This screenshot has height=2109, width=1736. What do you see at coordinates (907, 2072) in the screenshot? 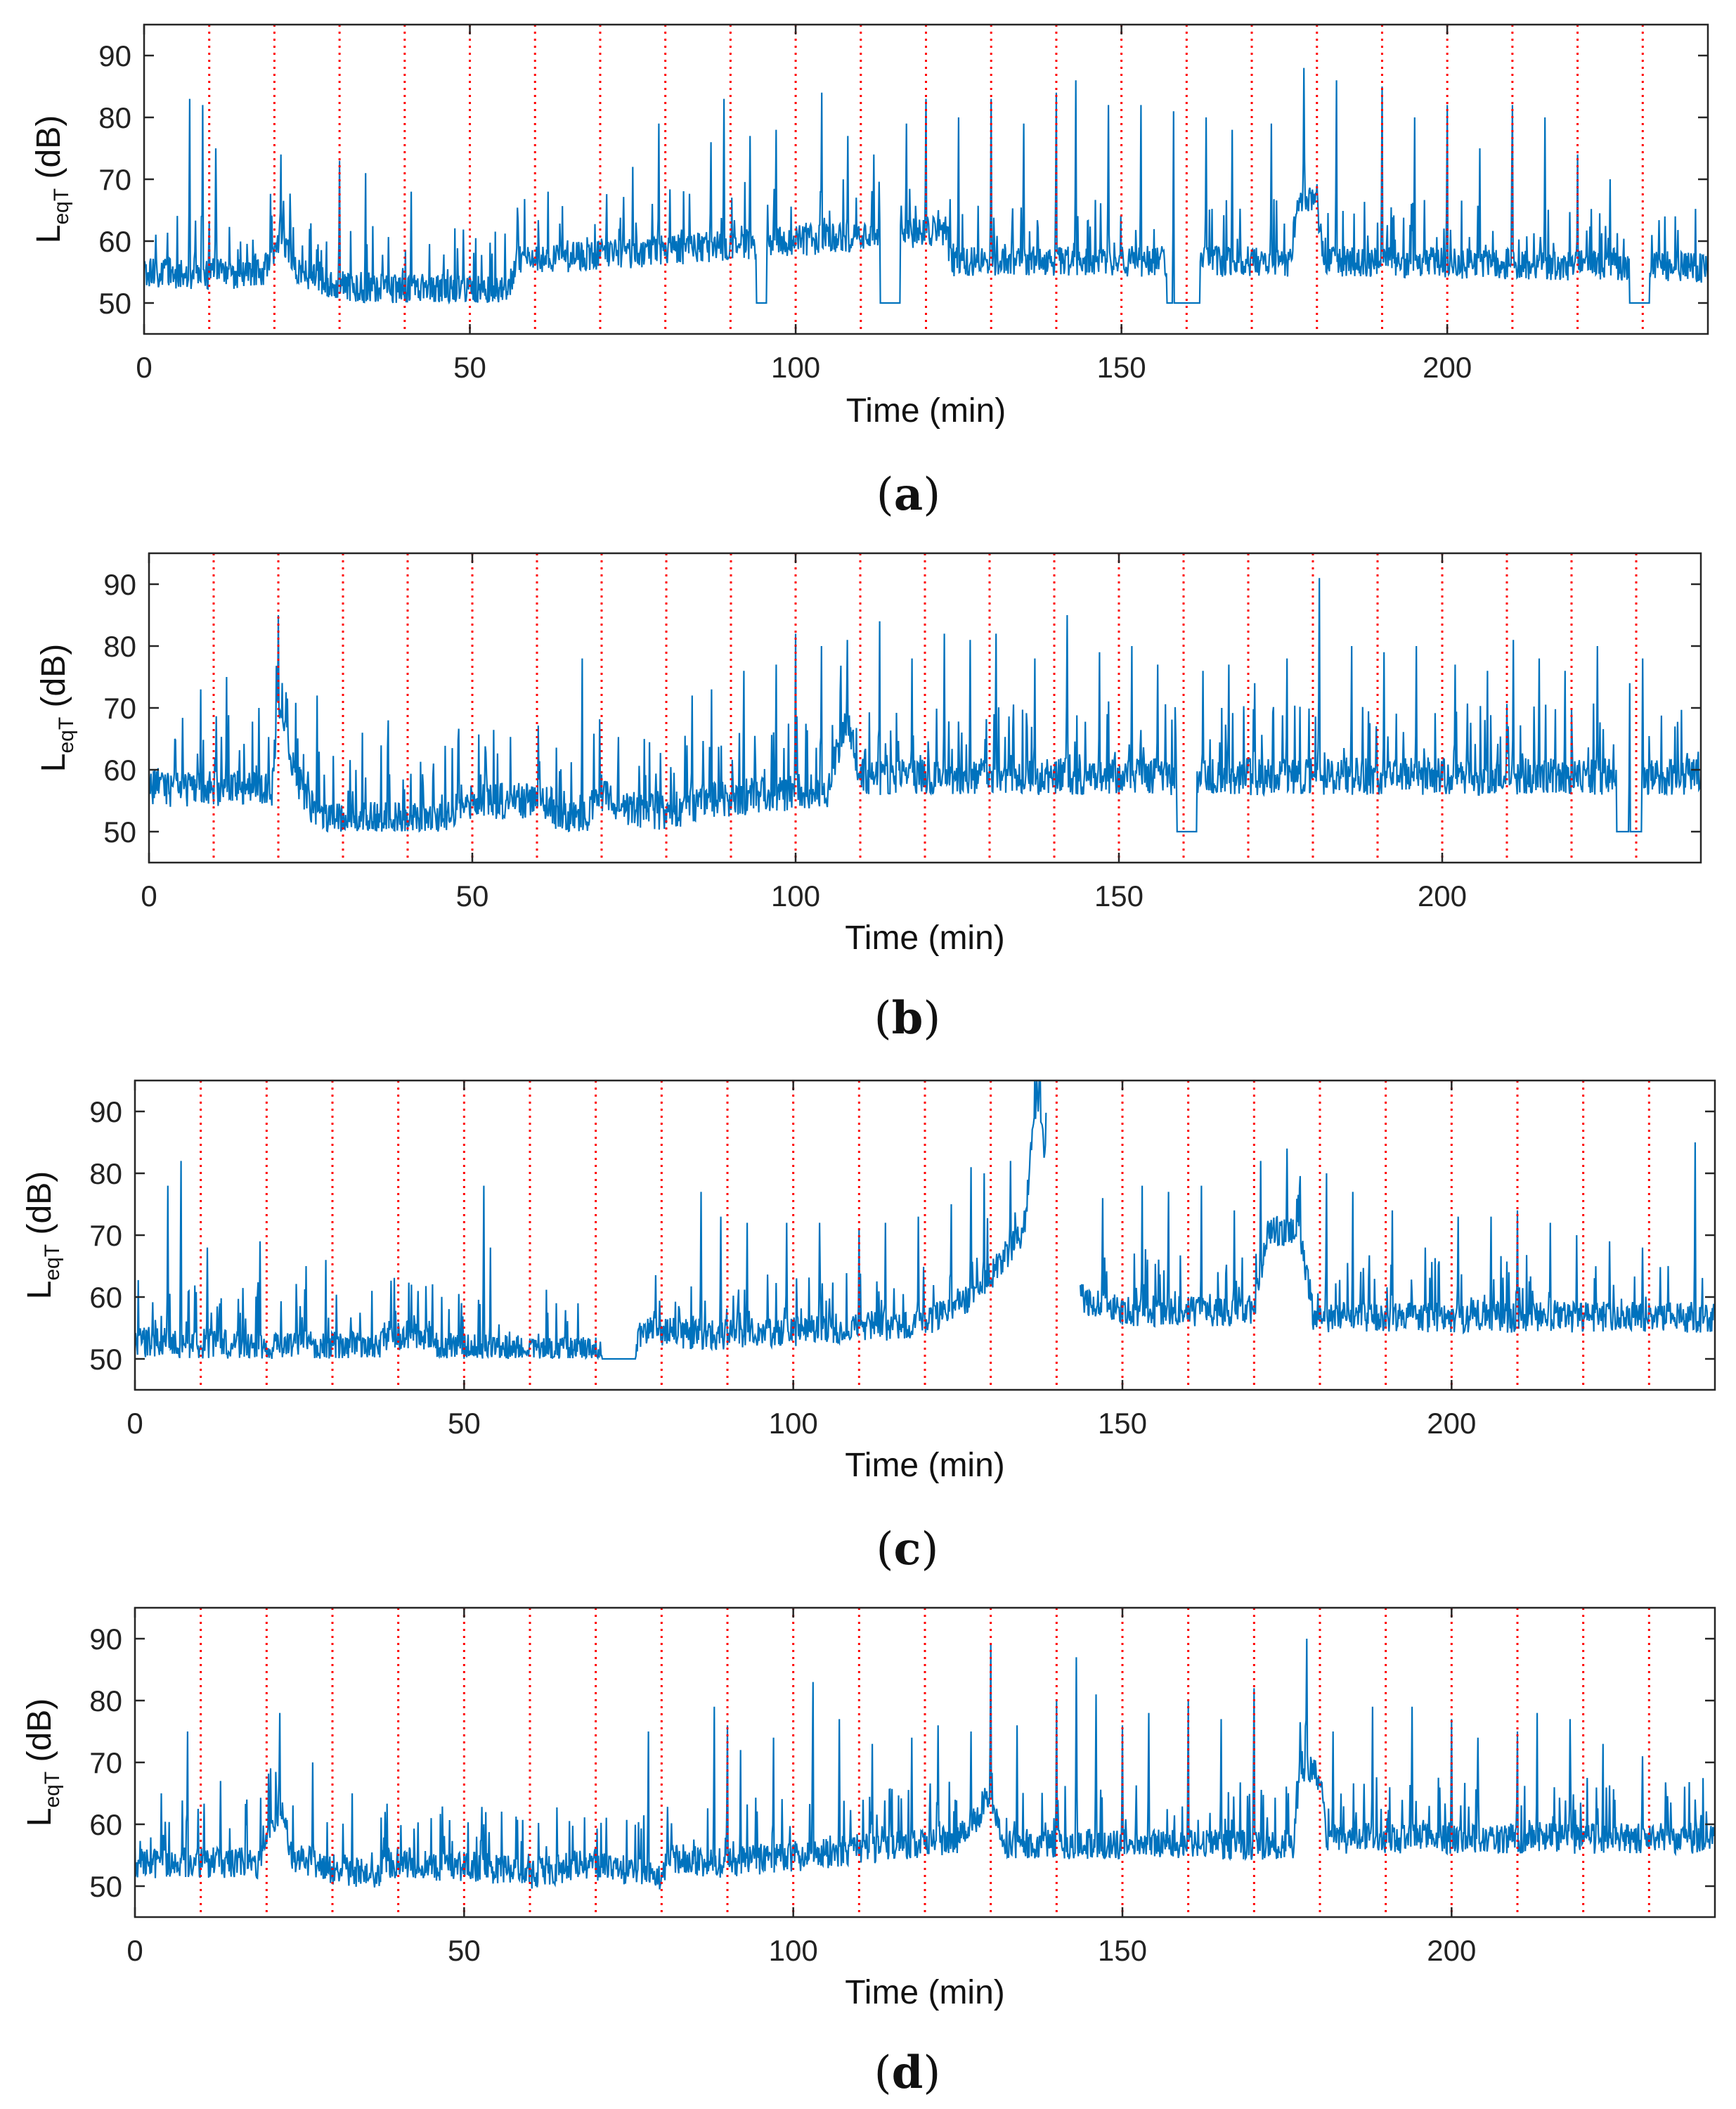
I see `panel-label: (d)` at bounding box center [907, 2072].